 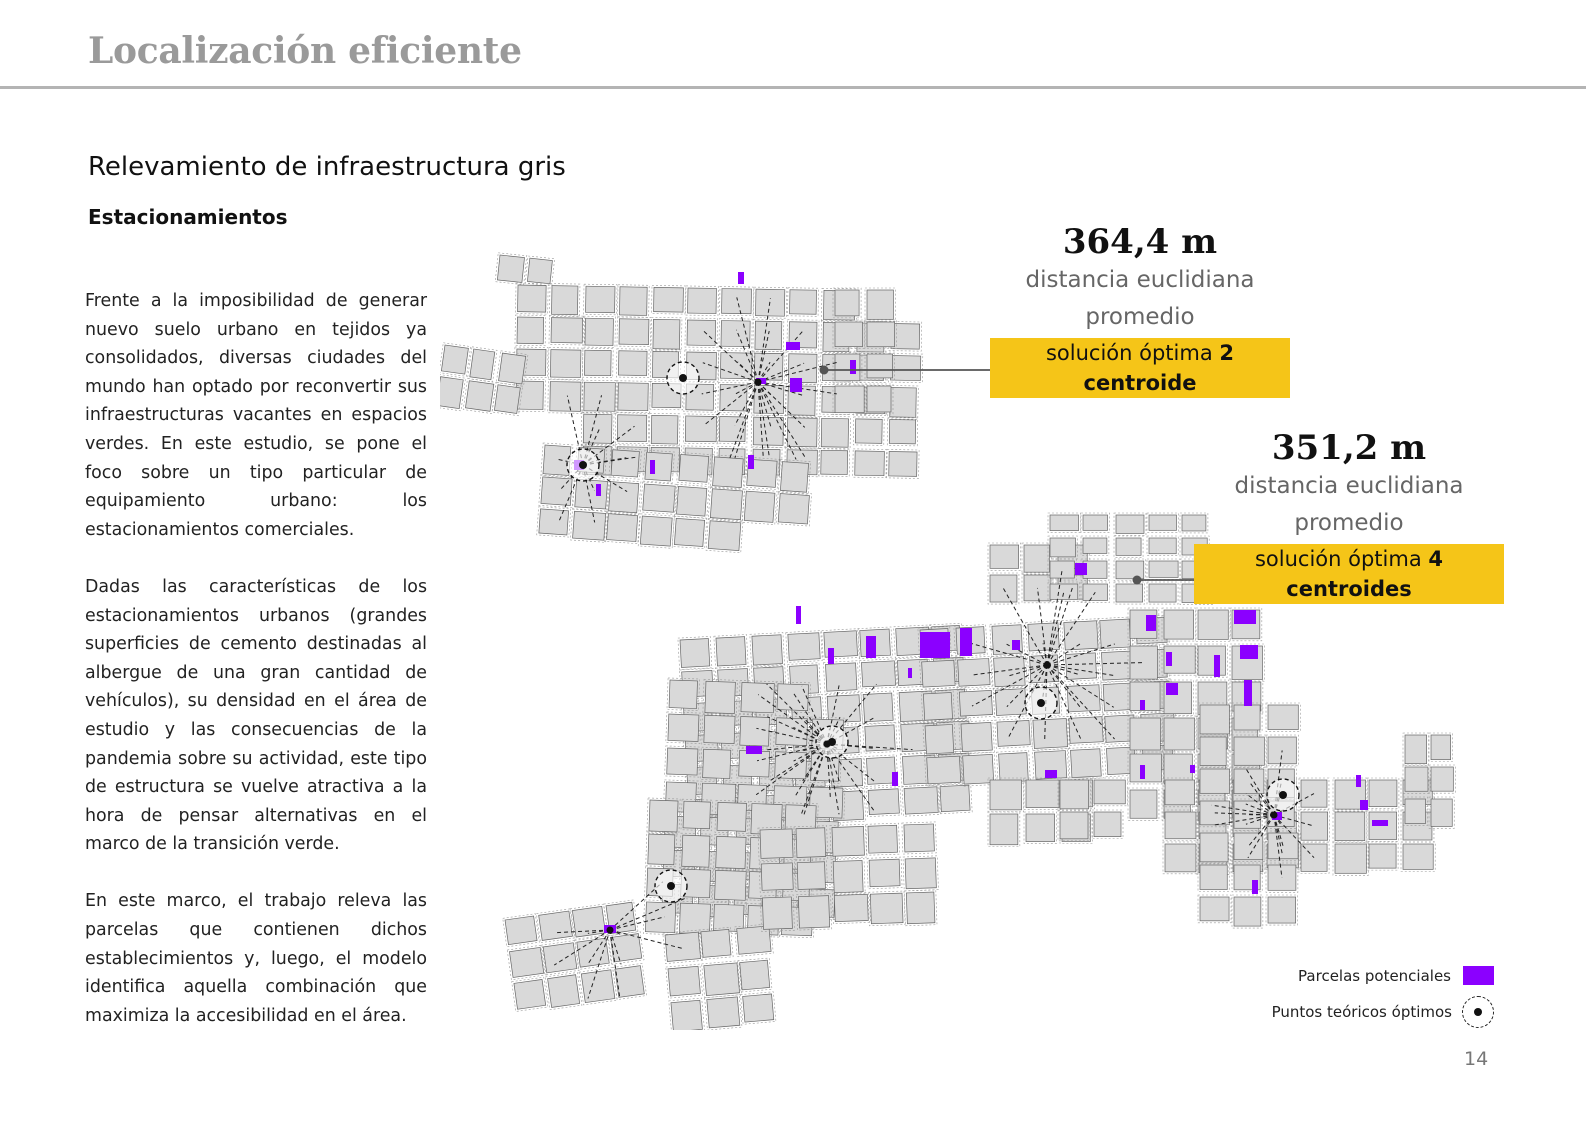 What do you see at coordinates (1476, 1059) in the screenshot?
I see `page-number: 14` at bounding box center [1476, 1059].